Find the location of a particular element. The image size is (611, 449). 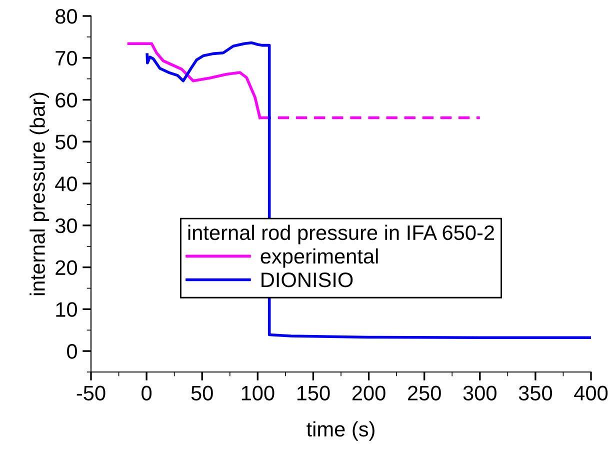

y-tick-label: 50 is located at coordinates (66, 142).